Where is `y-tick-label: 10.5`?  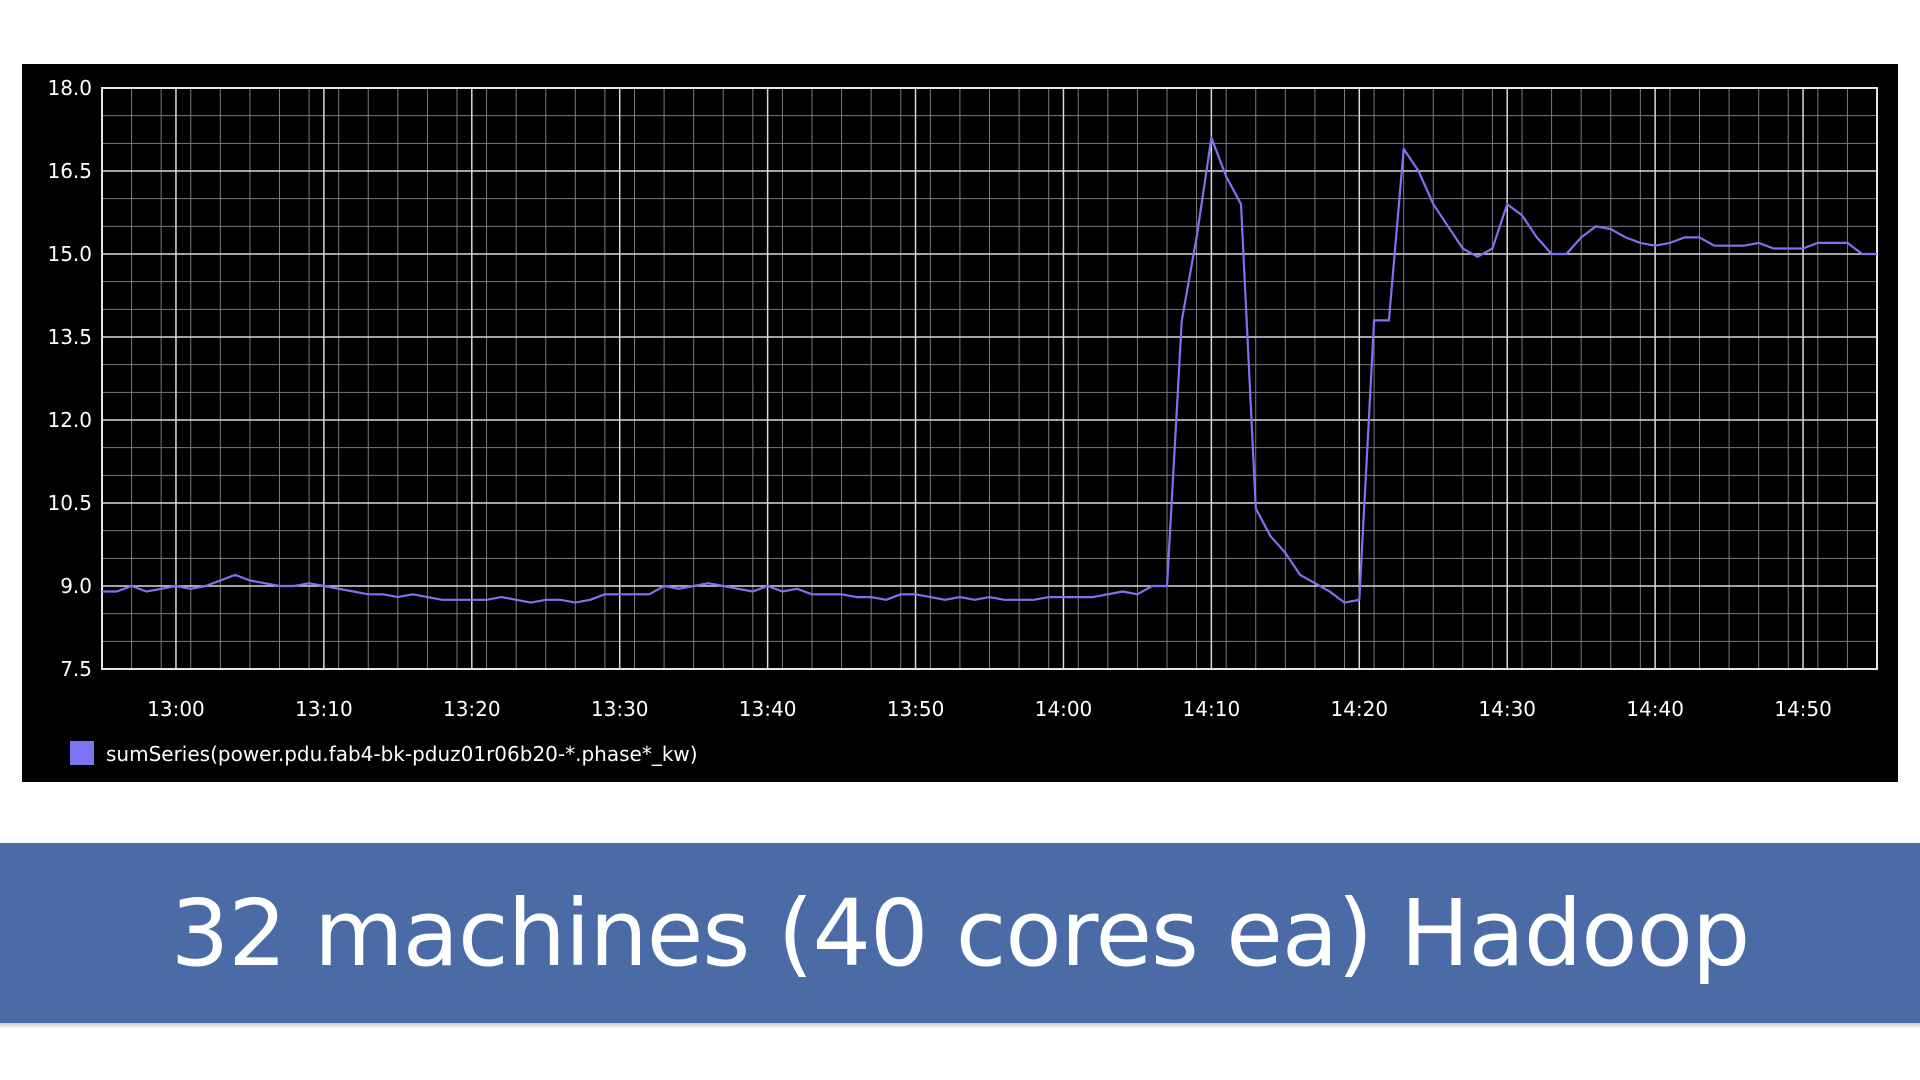 y-tick-label: 10.5 is located at coordinates (69, 503).